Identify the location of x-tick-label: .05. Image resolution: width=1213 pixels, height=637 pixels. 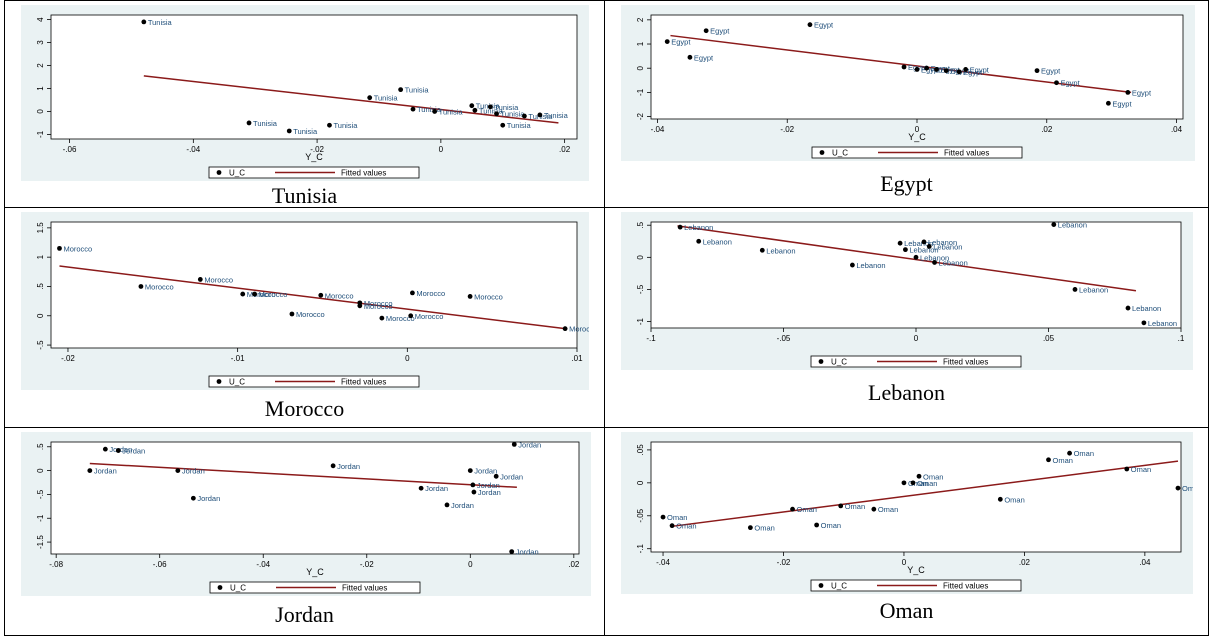
(1049, 338).